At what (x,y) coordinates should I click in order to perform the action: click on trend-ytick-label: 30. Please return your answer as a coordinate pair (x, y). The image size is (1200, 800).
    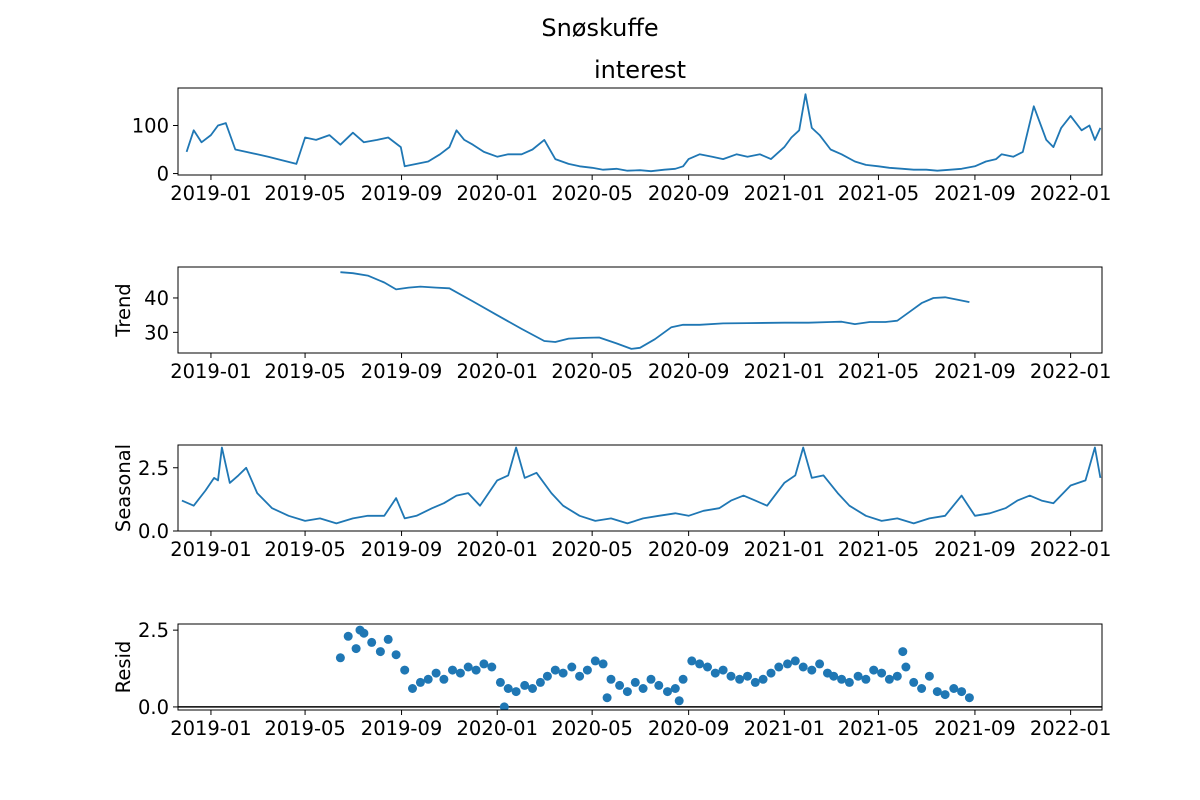
    Looking at the image, I should click on (156, 332).